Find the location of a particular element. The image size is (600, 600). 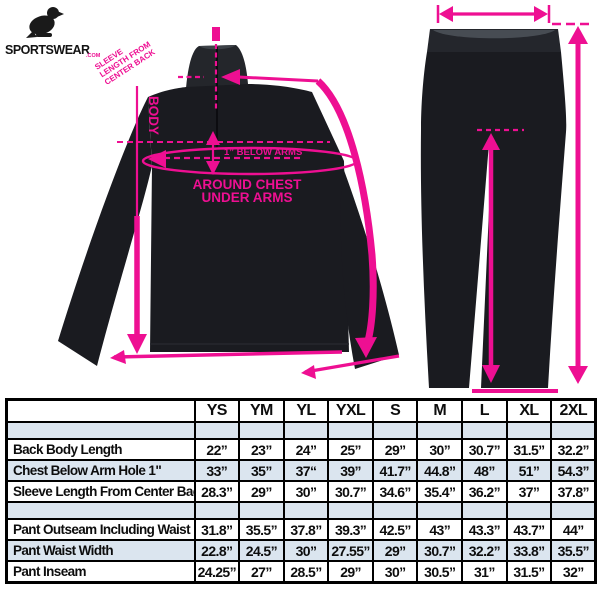

size-value-cell: 37.8” is located at coordinates (573, 491).